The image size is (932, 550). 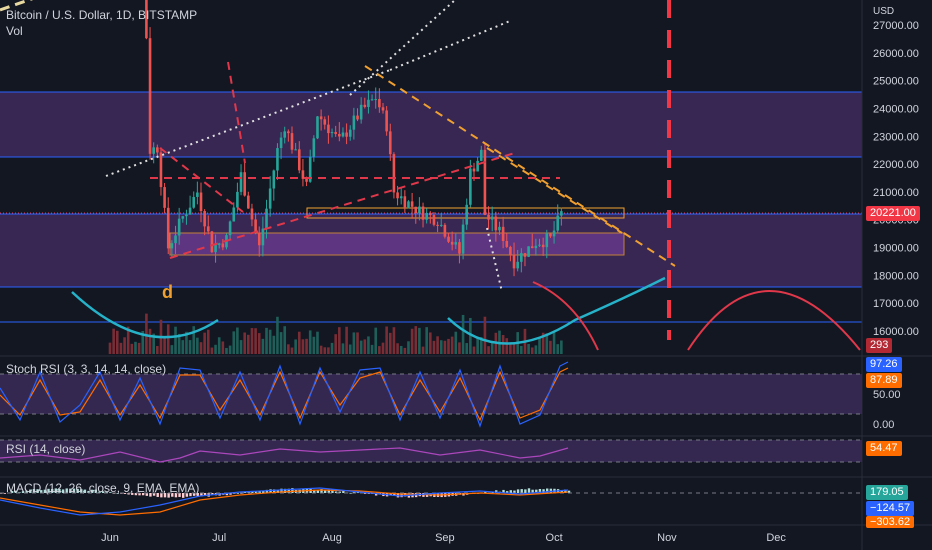 What do you see at coordinates (46, 449) in the screenshot?
I see `rsi-title: RSI (14, close)` at bounding box center [46, 449].